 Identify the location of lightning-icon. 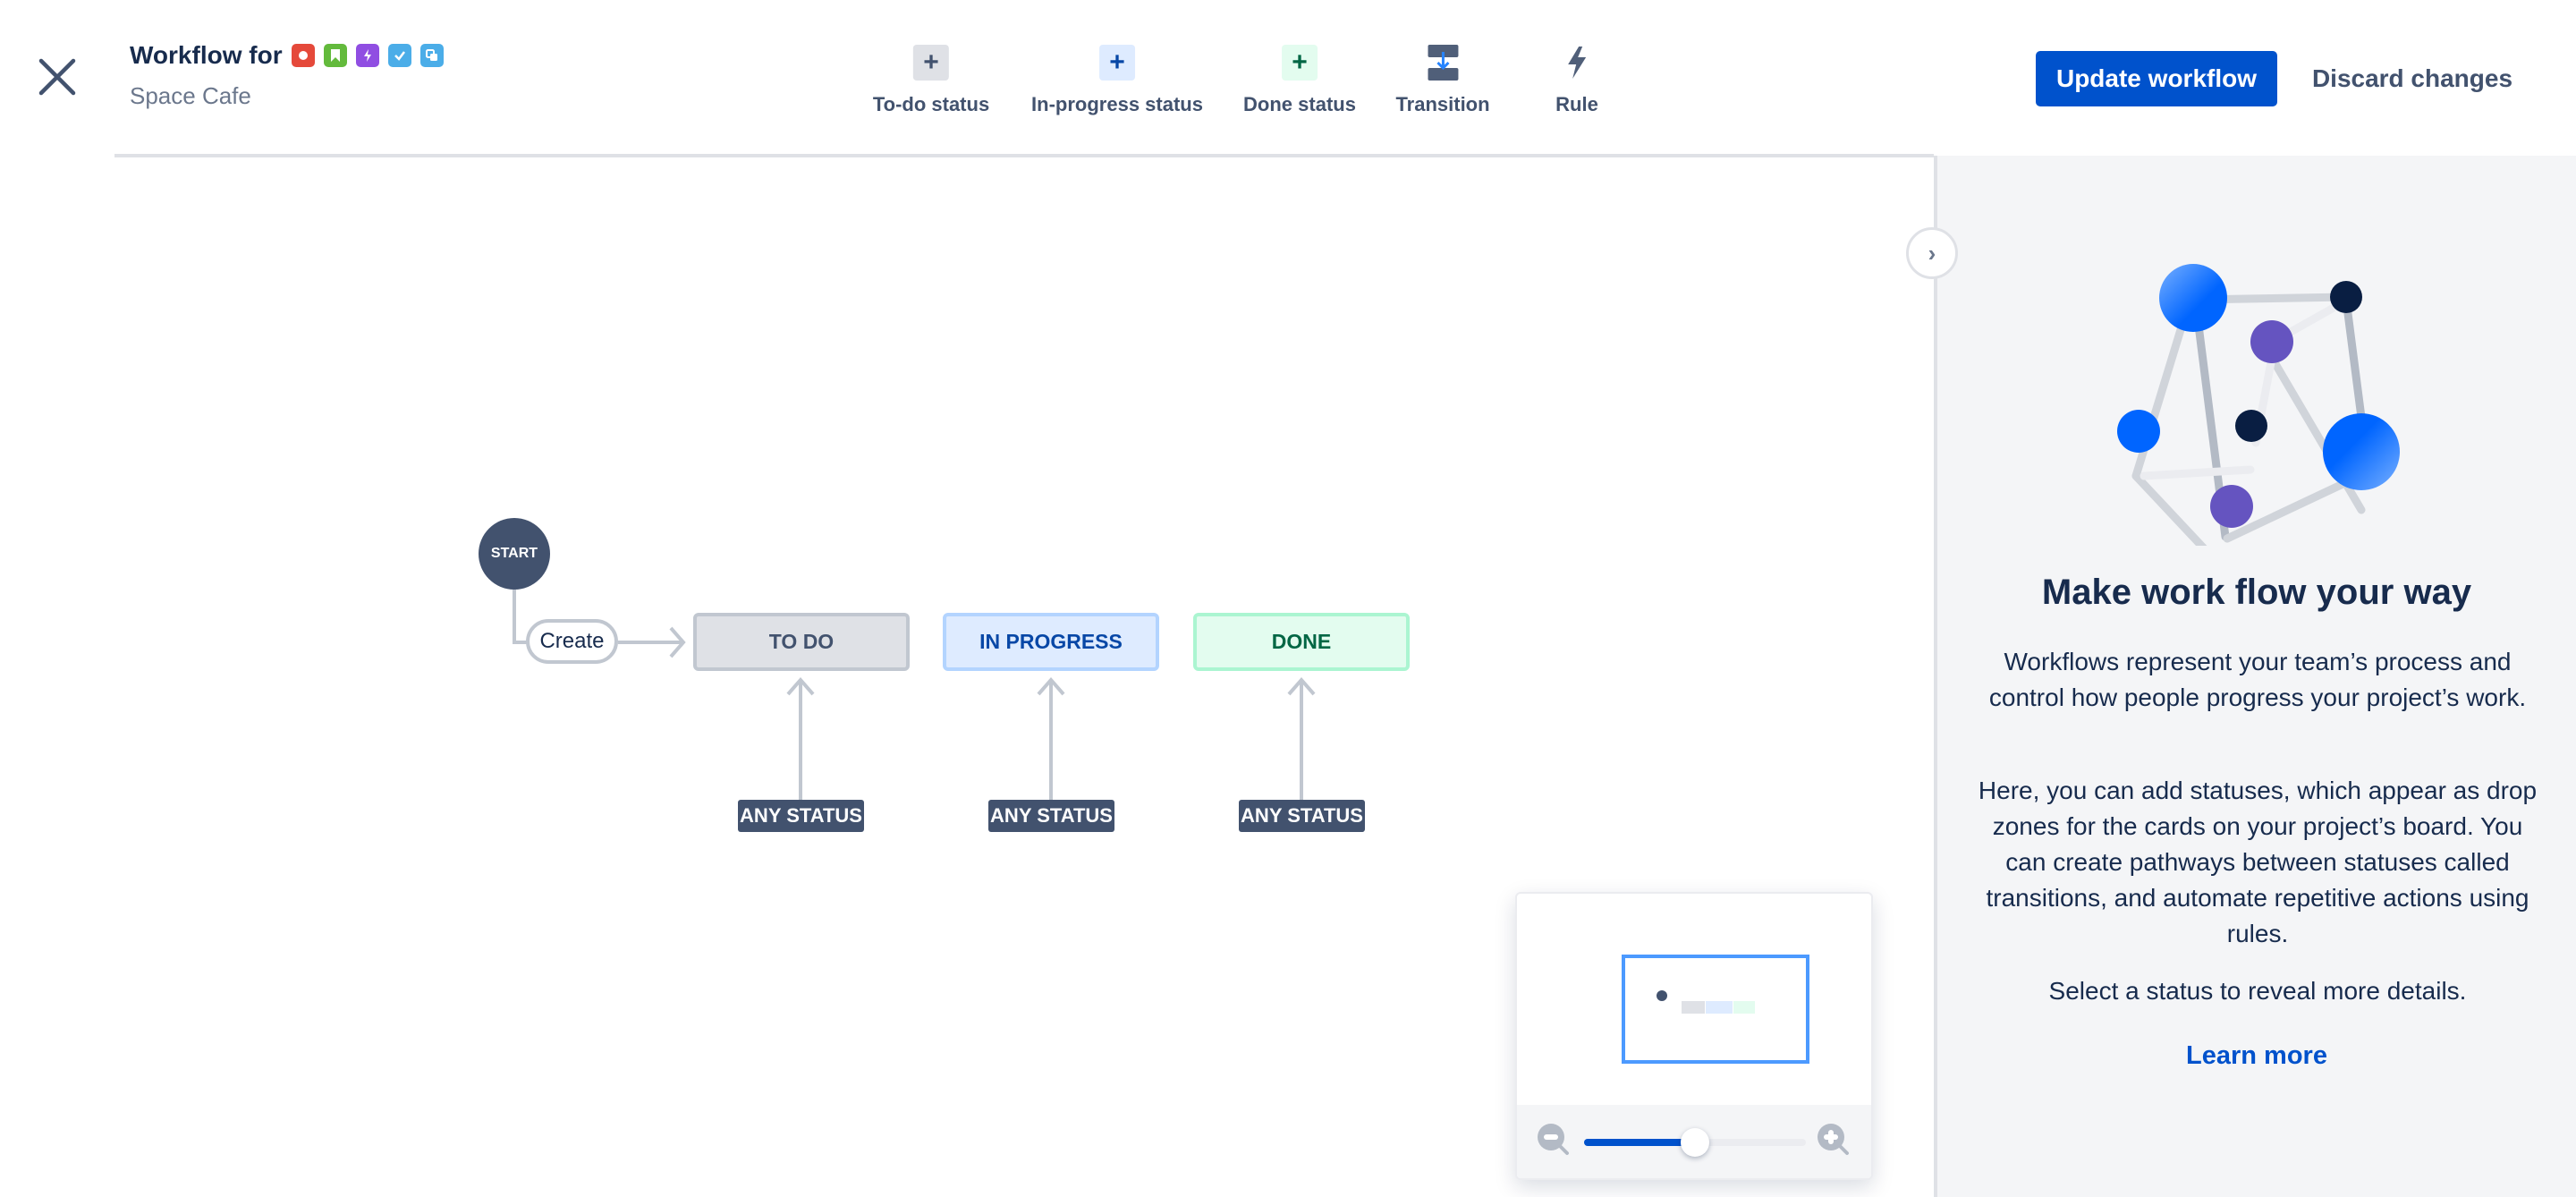
(1577, 63).